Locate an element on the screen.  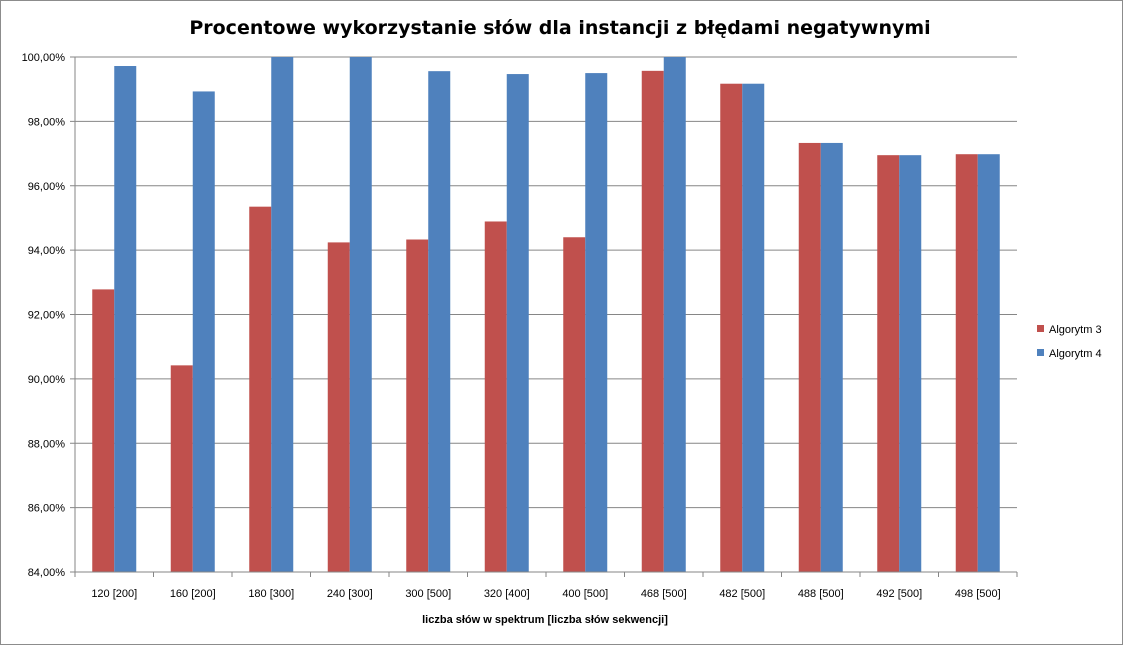
y-tick-label: 84,00% is located at coordinates (47, 573).